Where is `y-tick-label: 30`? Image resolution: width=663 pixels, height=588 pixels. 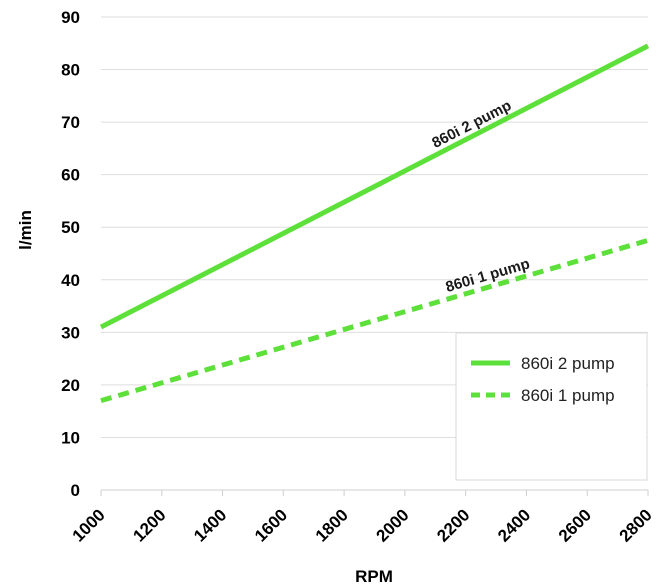
y-tick-label: 30 is located at coordinates (70, 332).